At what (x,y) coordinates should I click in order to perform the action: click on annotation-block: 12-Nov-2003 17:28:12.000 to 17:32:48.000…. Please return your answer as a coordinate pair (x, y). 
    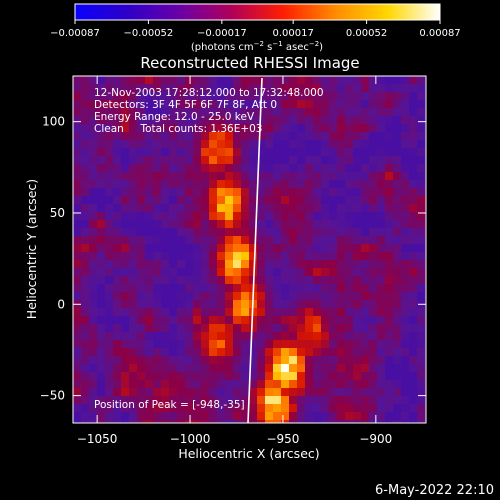
    Looking at the image, I should click on (209, 111).